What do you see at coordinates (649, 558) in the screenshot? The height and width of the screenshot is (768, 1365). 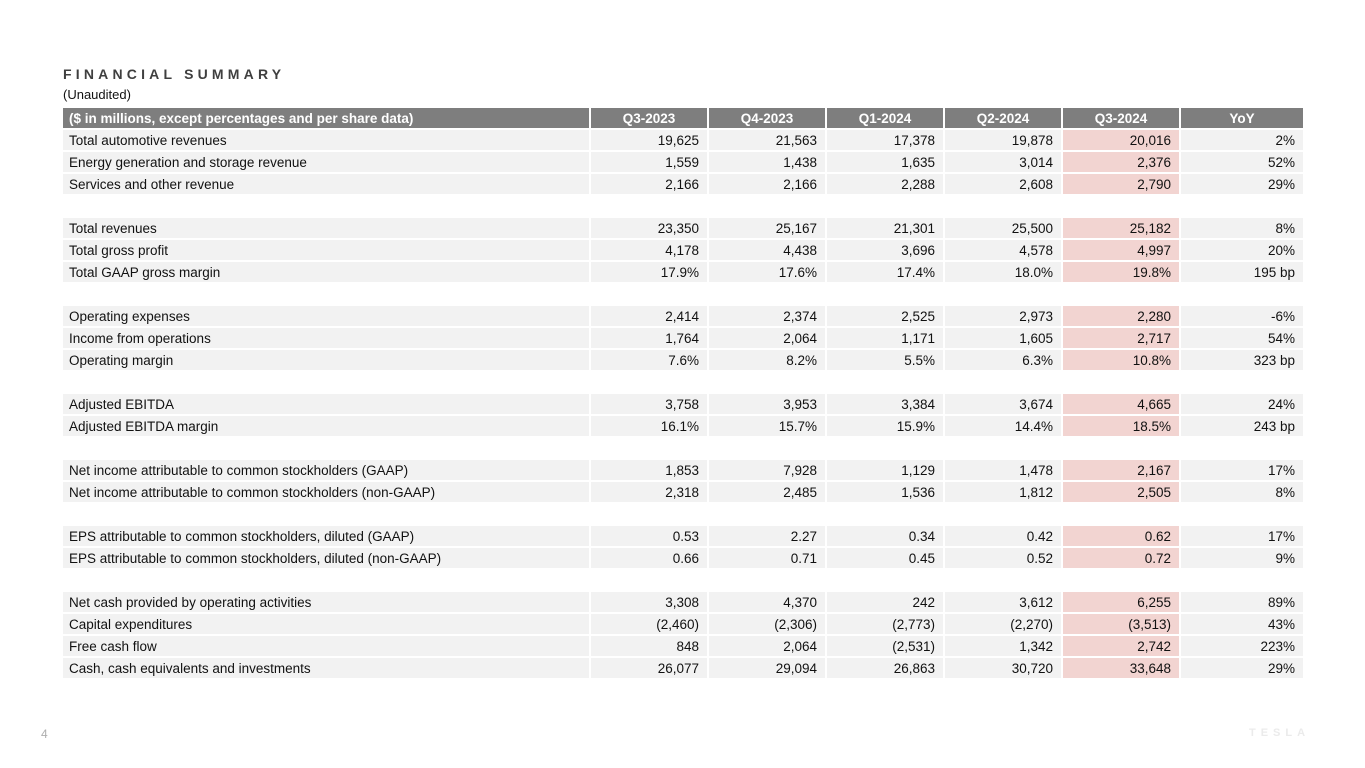 I see `value-cell: 0.66` at bounding box center [649, 558].